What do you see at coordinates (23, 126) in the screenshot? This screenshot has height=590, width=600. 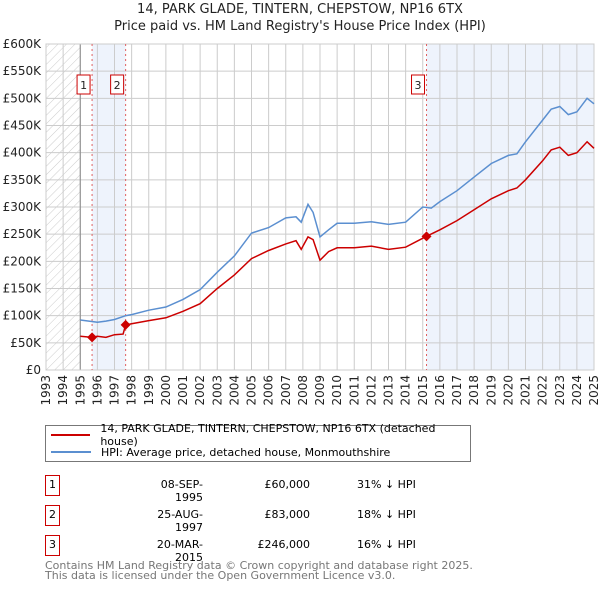 I see `y-tick-label: £450K` at bounding box center [23, 126].